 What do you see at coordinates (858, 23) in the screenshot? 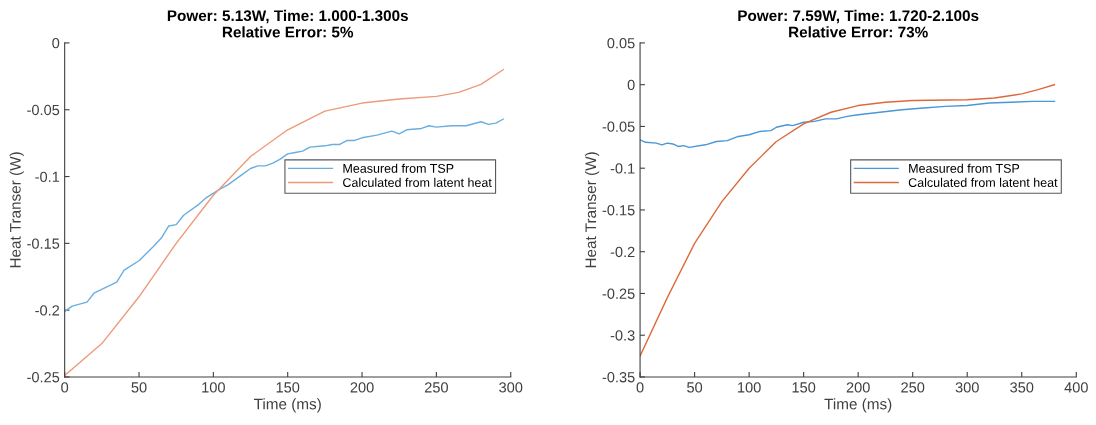
I see `chart-title: Power: 7.59W, Time: 1.720-2.100s Relative Error: 73%` at bounding box center [858, 23].